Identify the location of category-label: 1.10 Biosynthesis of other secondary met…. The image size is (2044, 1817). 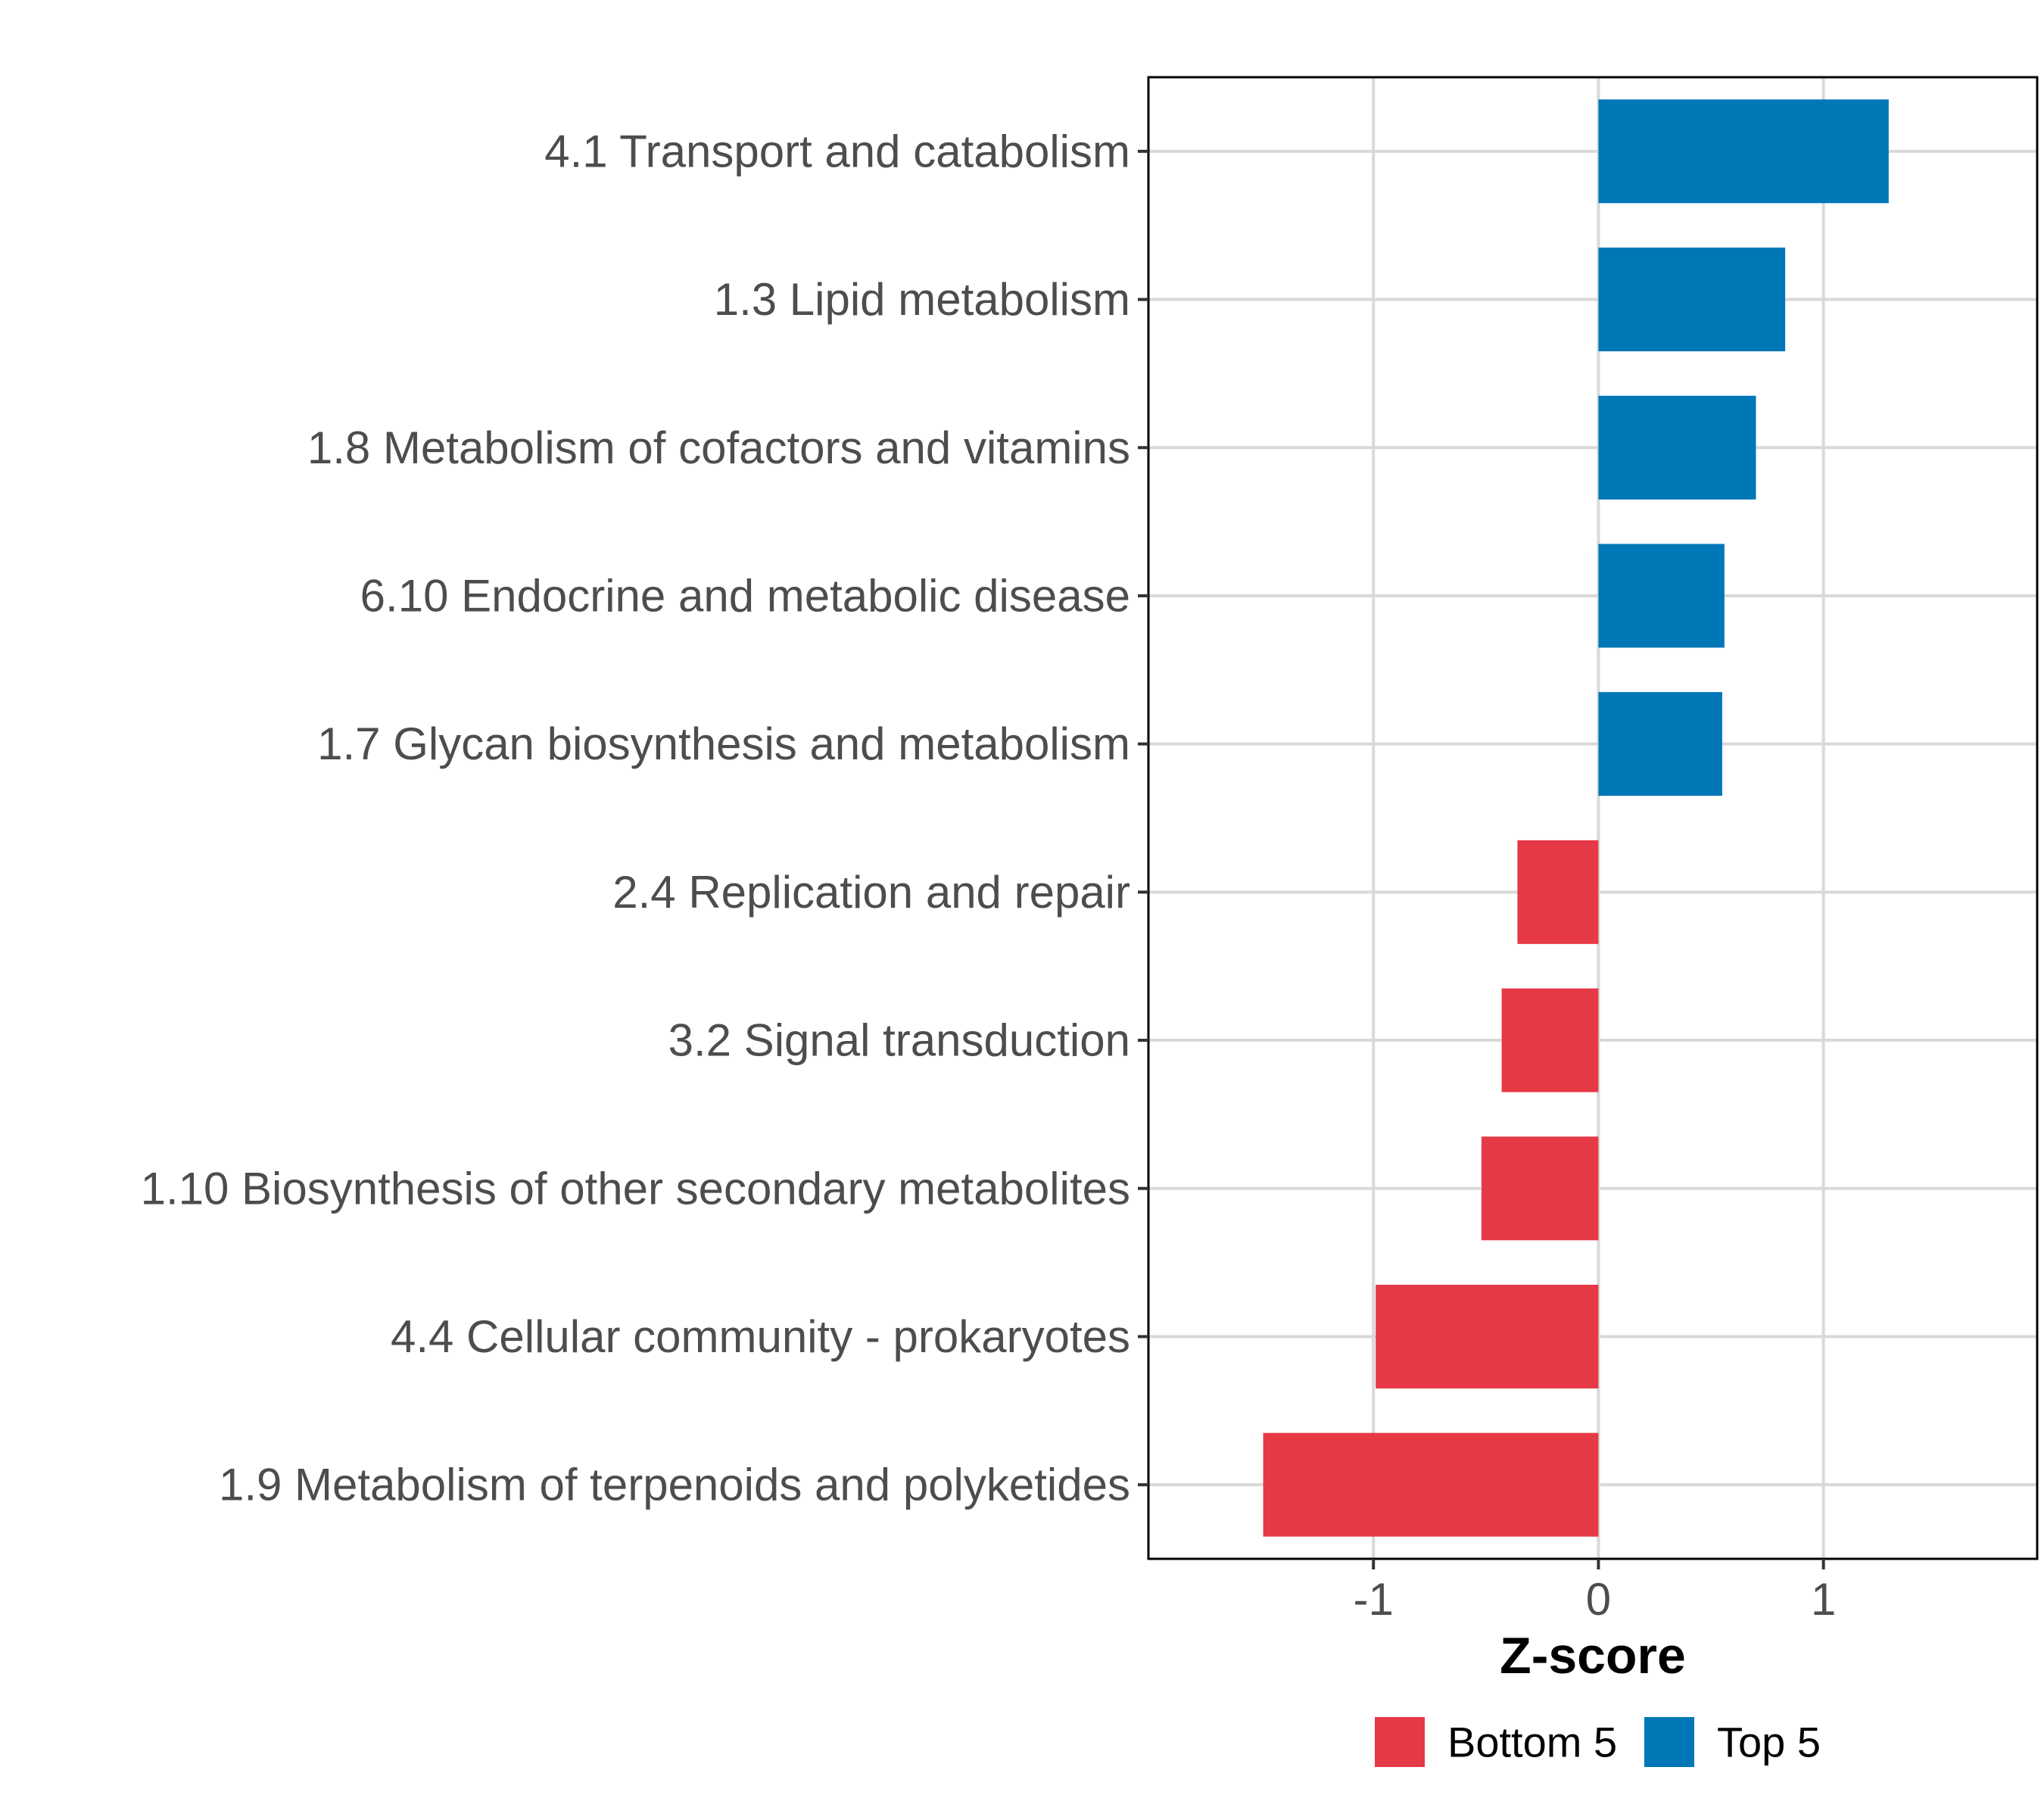
(635, 1188).